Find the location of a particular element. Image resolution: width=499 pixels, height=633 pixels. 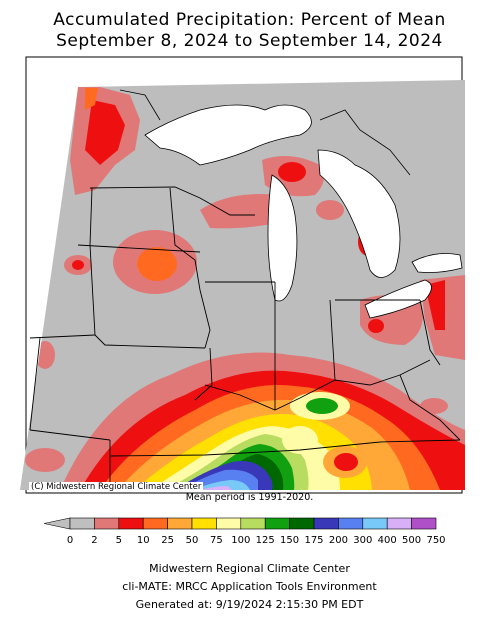

lake-ontario is located at coordinates (437, 263).